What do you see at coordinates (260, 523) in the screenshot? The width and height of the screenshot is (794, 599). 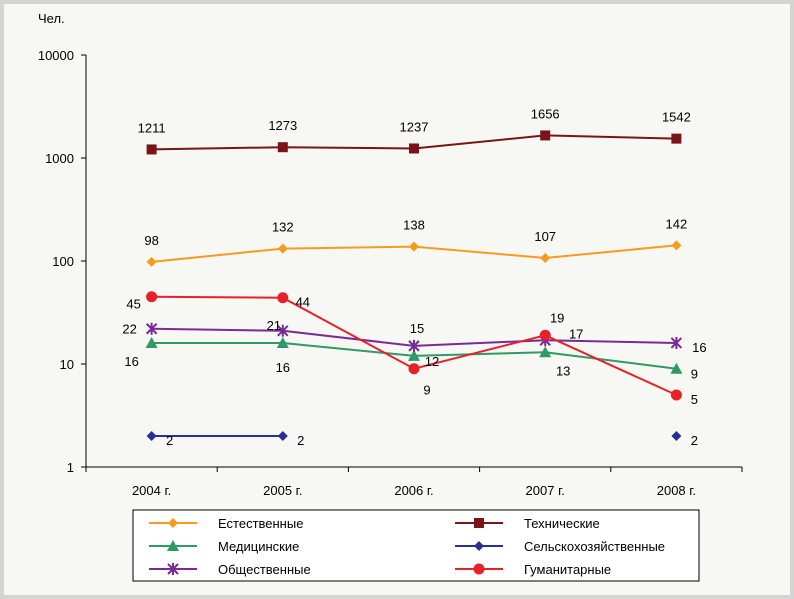 I see `legend-label: Естественные` at bounding box center [260, 523].